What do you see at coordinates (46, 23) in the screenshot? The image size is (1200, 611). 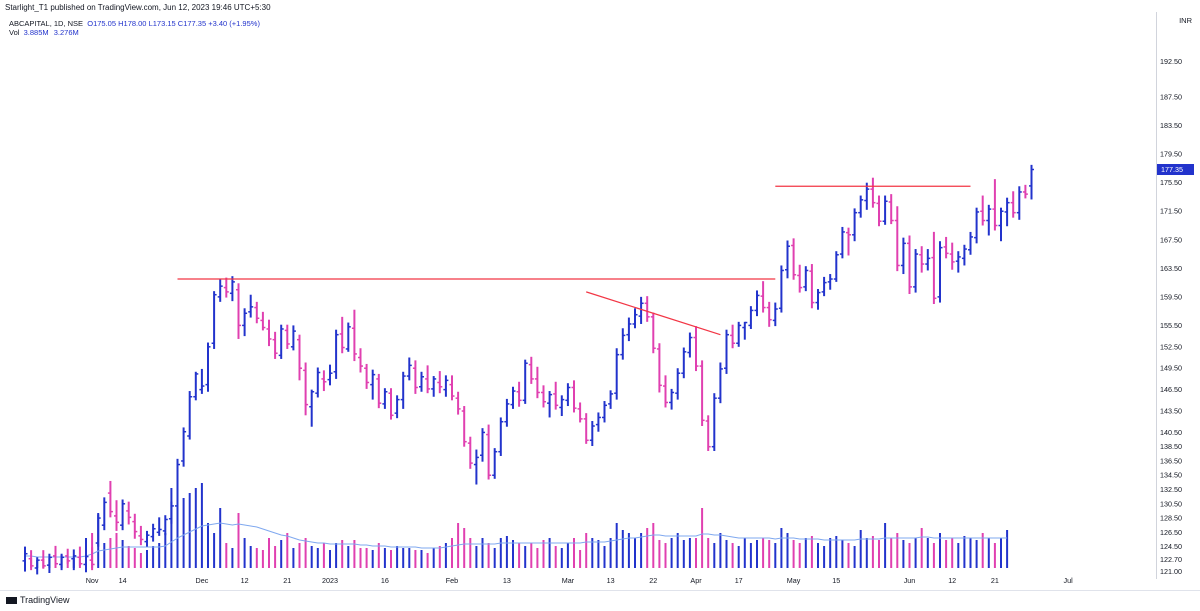 I see `symbol-label: ABCAPITAL, 1D, NSE` at bounding box center [46, 23].